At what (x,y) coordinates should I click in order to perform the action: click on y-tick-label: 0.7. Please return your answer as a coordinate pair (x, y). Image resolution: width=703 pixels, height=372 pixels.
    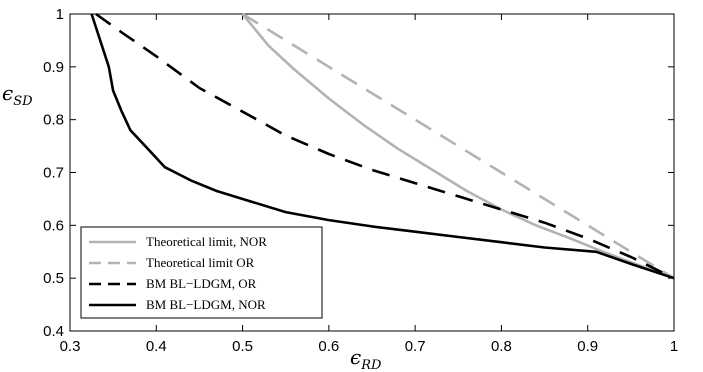
    Looking at the image, I should click on (53, 173).